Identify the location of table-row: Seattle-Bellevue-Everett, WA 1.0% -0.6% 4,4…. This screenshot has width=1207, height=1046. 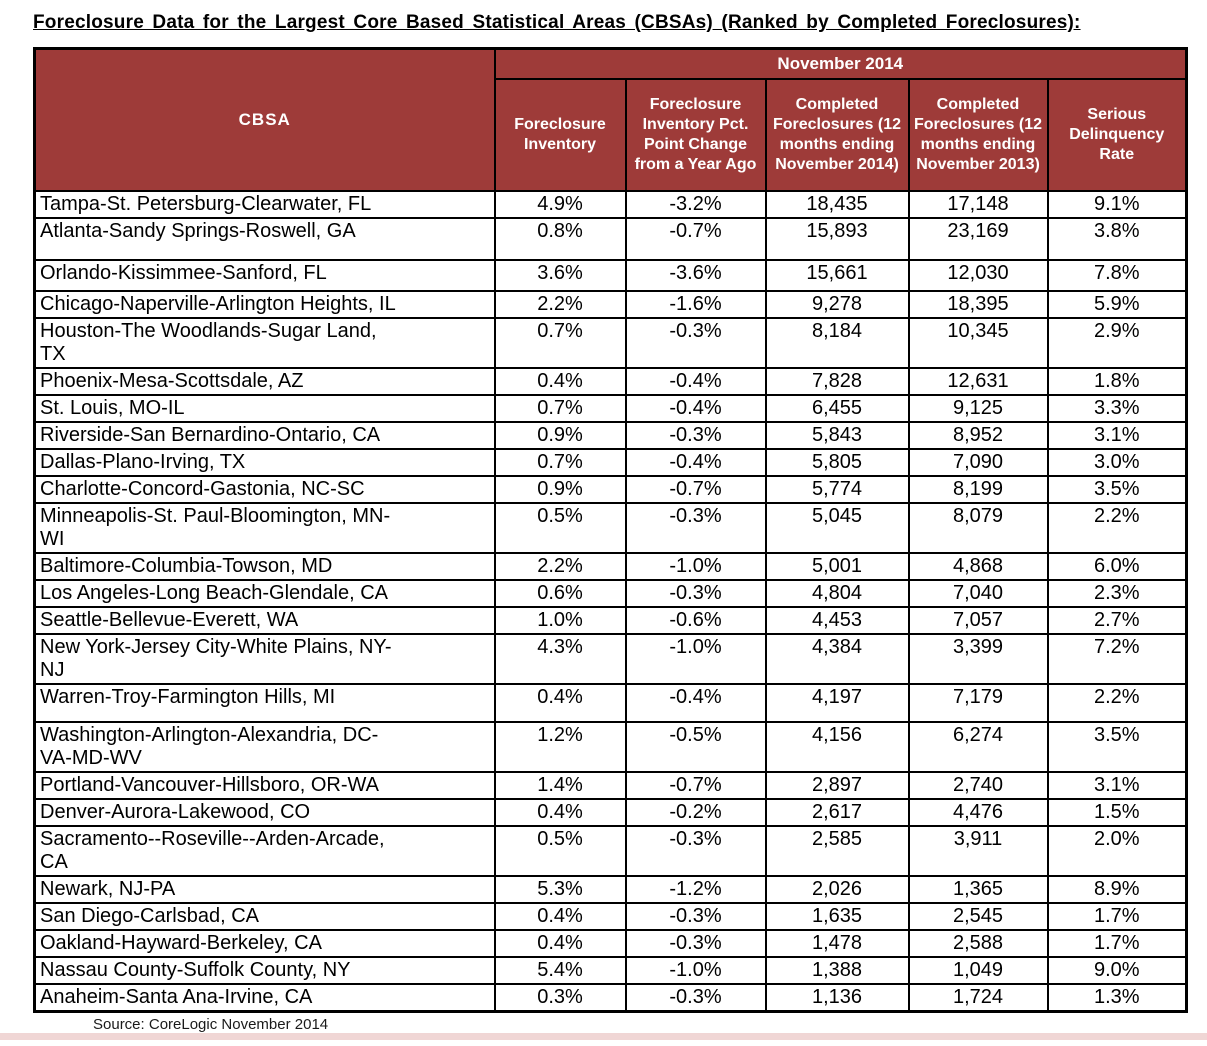
(610, 620).